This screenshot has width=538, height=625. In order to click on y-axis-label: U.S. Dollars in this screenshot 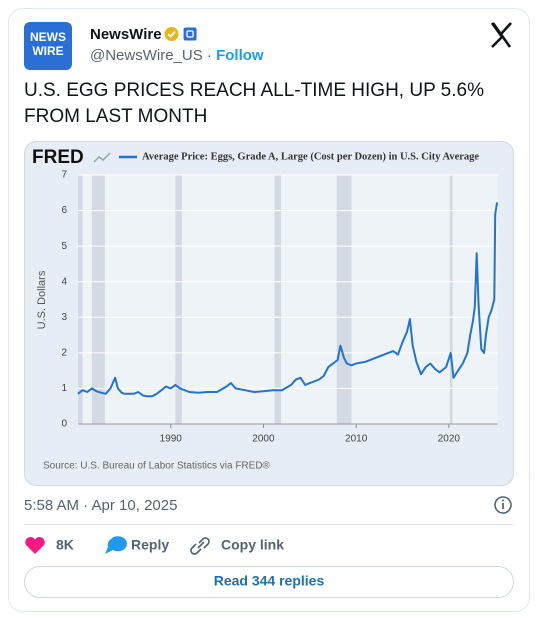, I will do `click(42, 299)`.